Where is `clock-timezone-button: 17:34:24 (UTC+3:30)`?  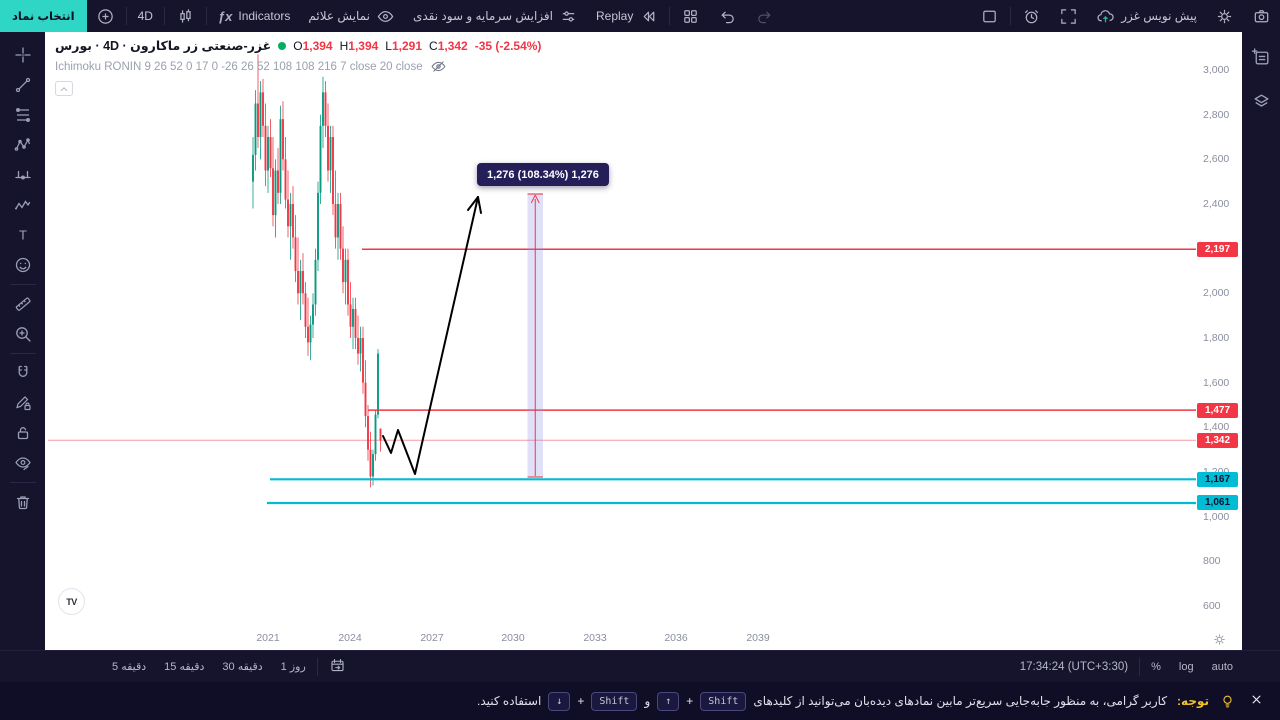
clock-timezone-button: 17:34:24 (UTC+3:30) is located at coordinates (1074, 667).